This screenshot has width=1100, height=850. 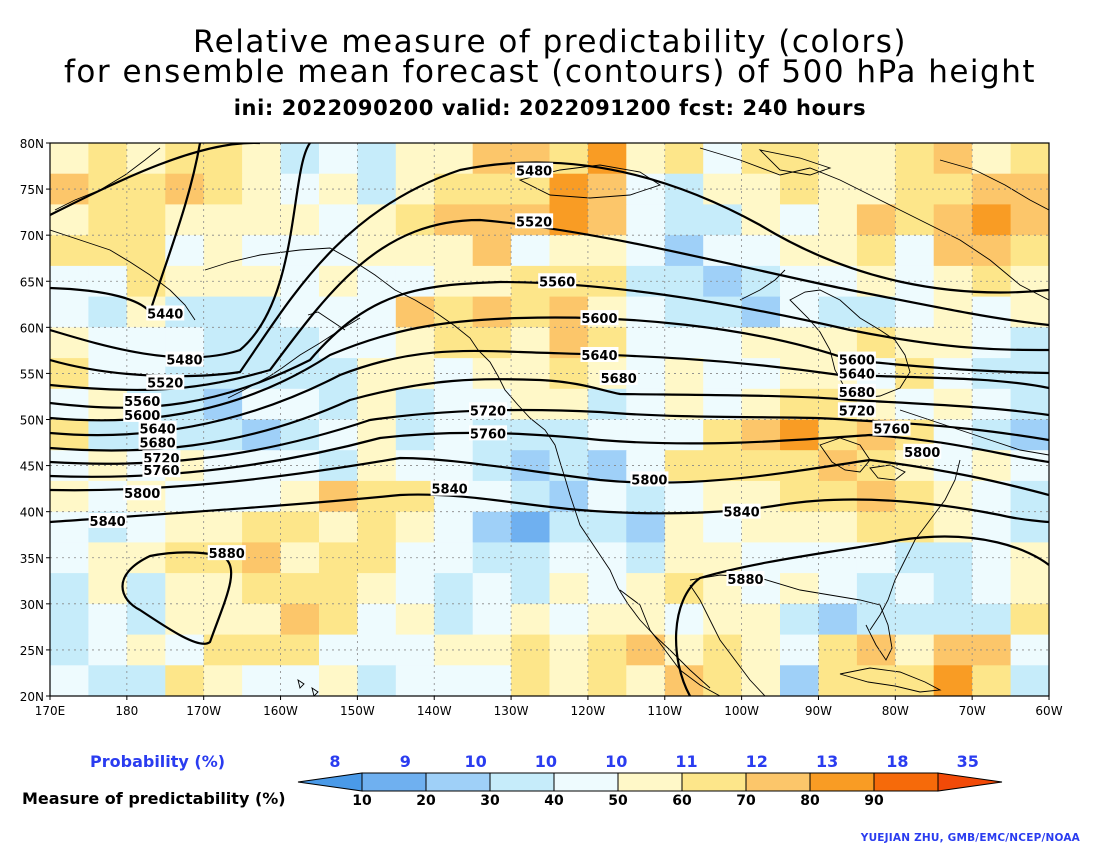 What do you see at coordinates (165, 384) in the screenshot?
I see `contour-label: 5520` at bounding box center [165, 384].